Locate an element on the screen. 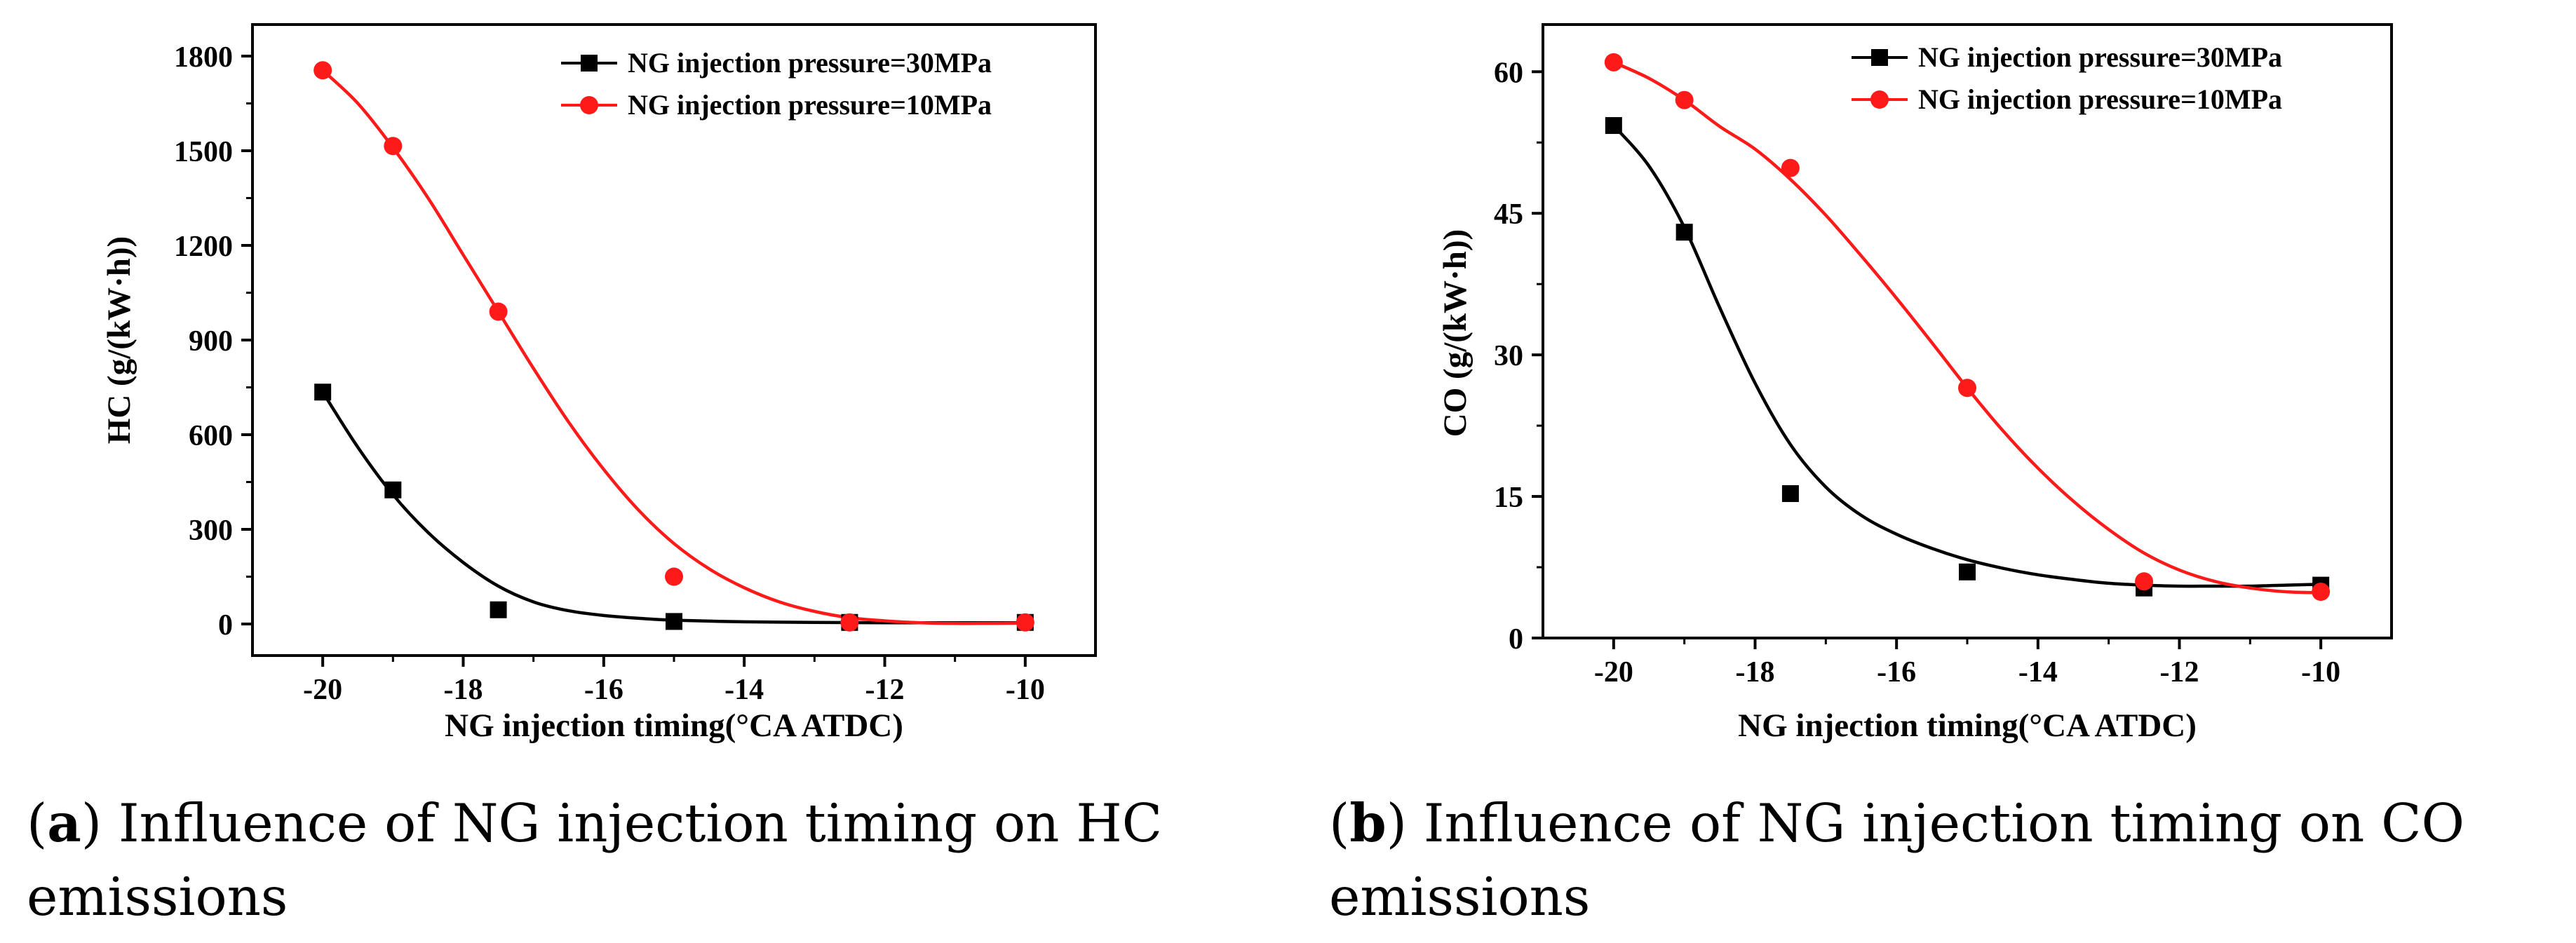 The width and height of the screenshot is (2576, 943). co-fit-curve-30mpa is located at coordinates (1967, 355).